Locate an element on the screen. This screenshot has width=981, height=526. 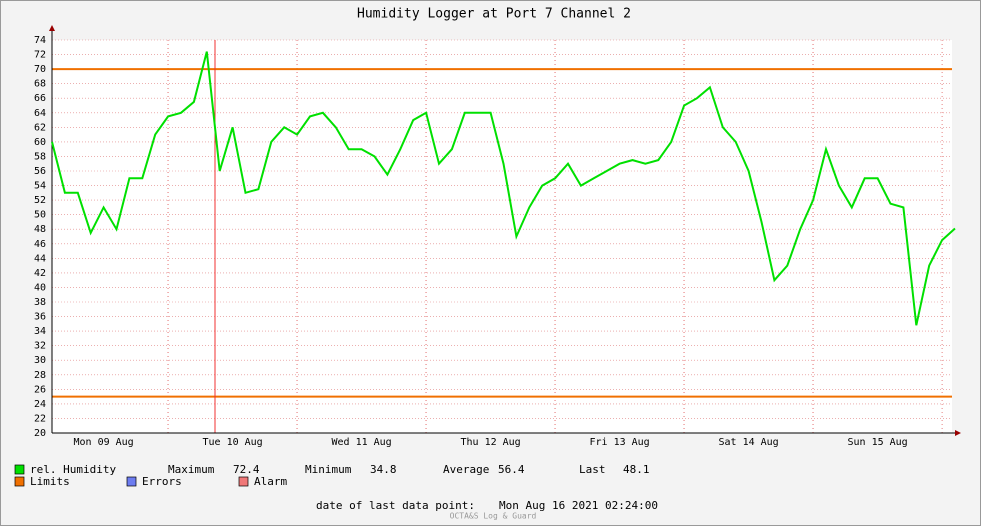
y-tick-label: 72 is located at coordinates (40, 55).